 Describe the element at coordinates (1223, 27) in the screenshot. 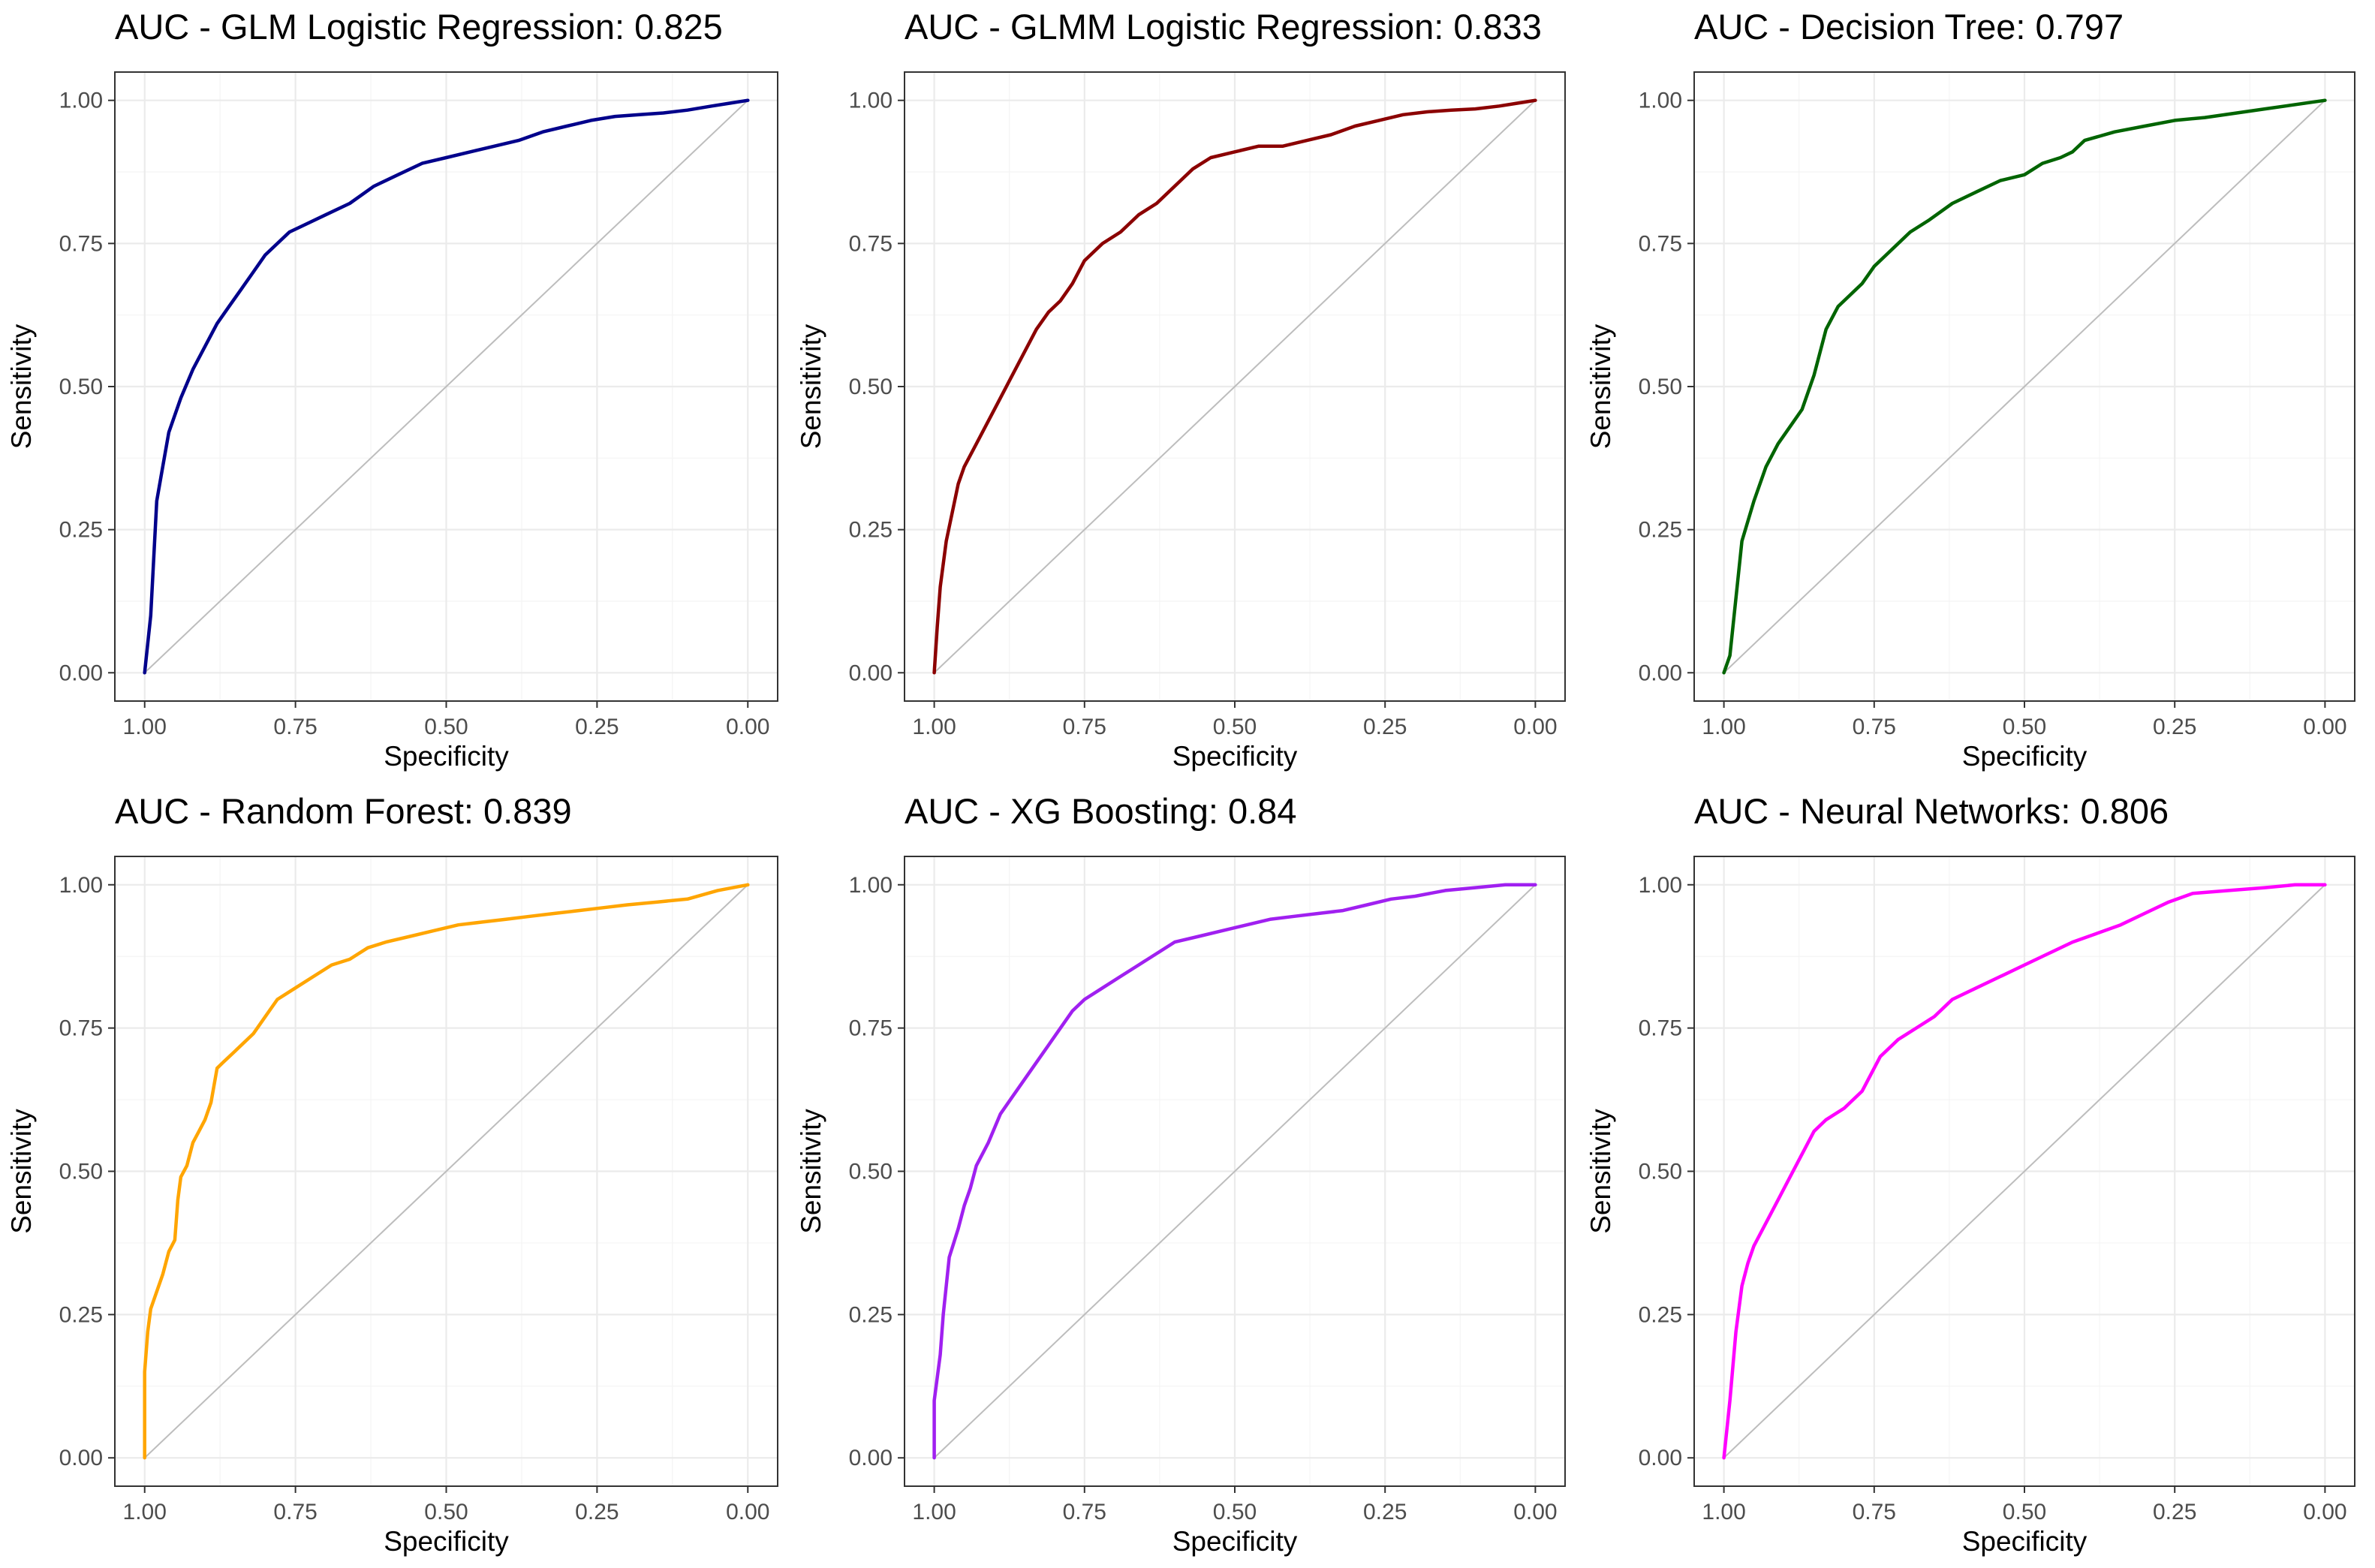

I see `panel-title: AUC - GLMM Logistic Regression: 0.833` at that location.